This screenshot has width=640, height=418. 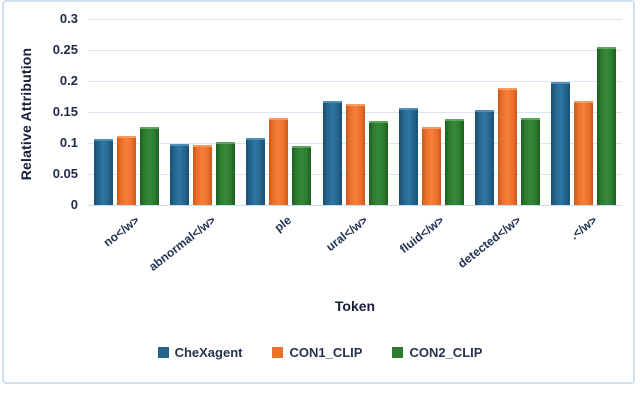 I want to click on y-tick-label: 0.3, so click(x=68, y=18).